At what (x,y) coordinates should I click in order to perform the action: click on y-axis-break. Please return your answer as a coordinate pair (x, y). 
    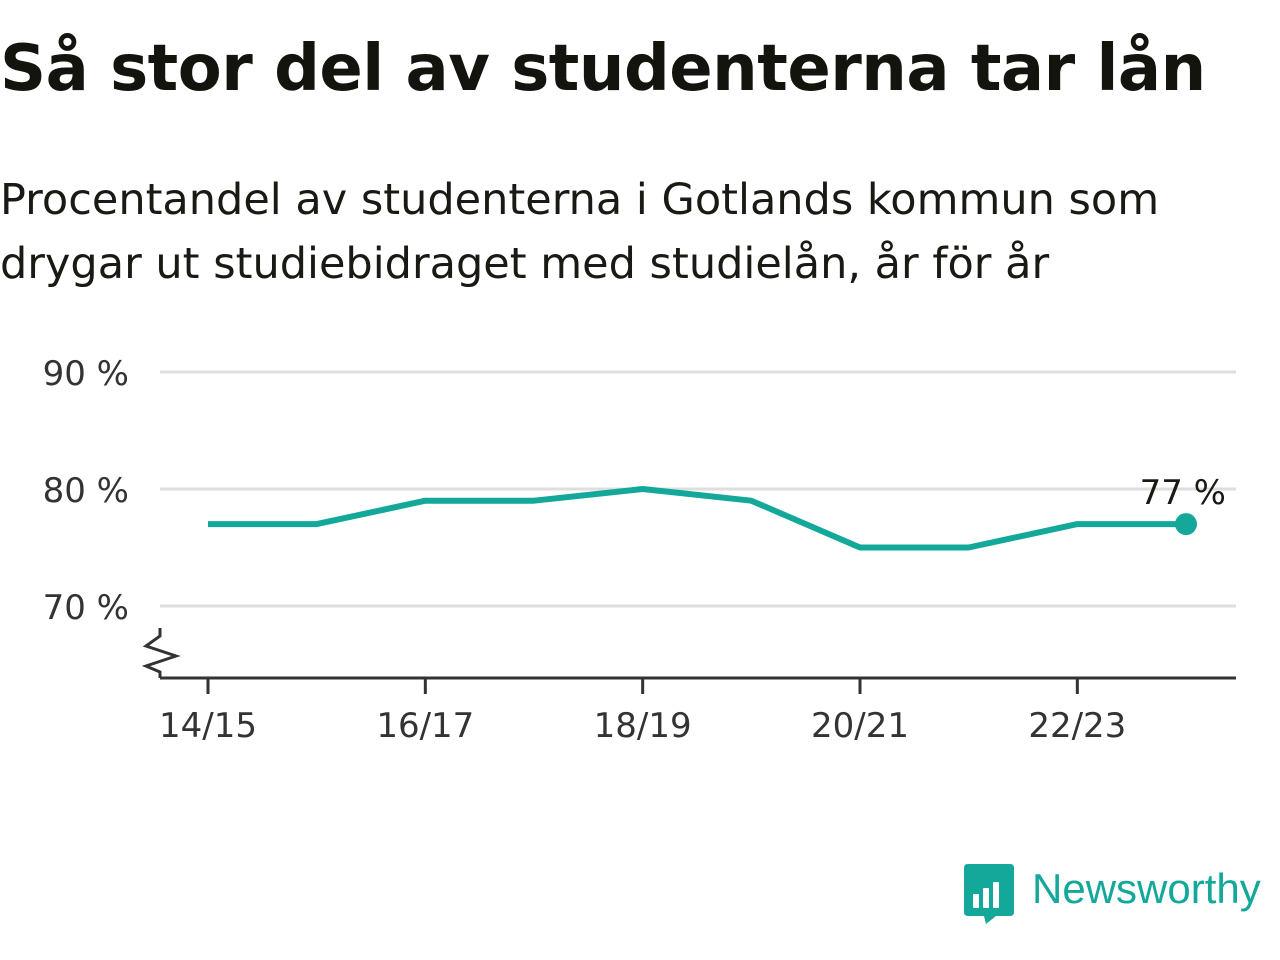
    Looking at the image, I should click on (161, 653).